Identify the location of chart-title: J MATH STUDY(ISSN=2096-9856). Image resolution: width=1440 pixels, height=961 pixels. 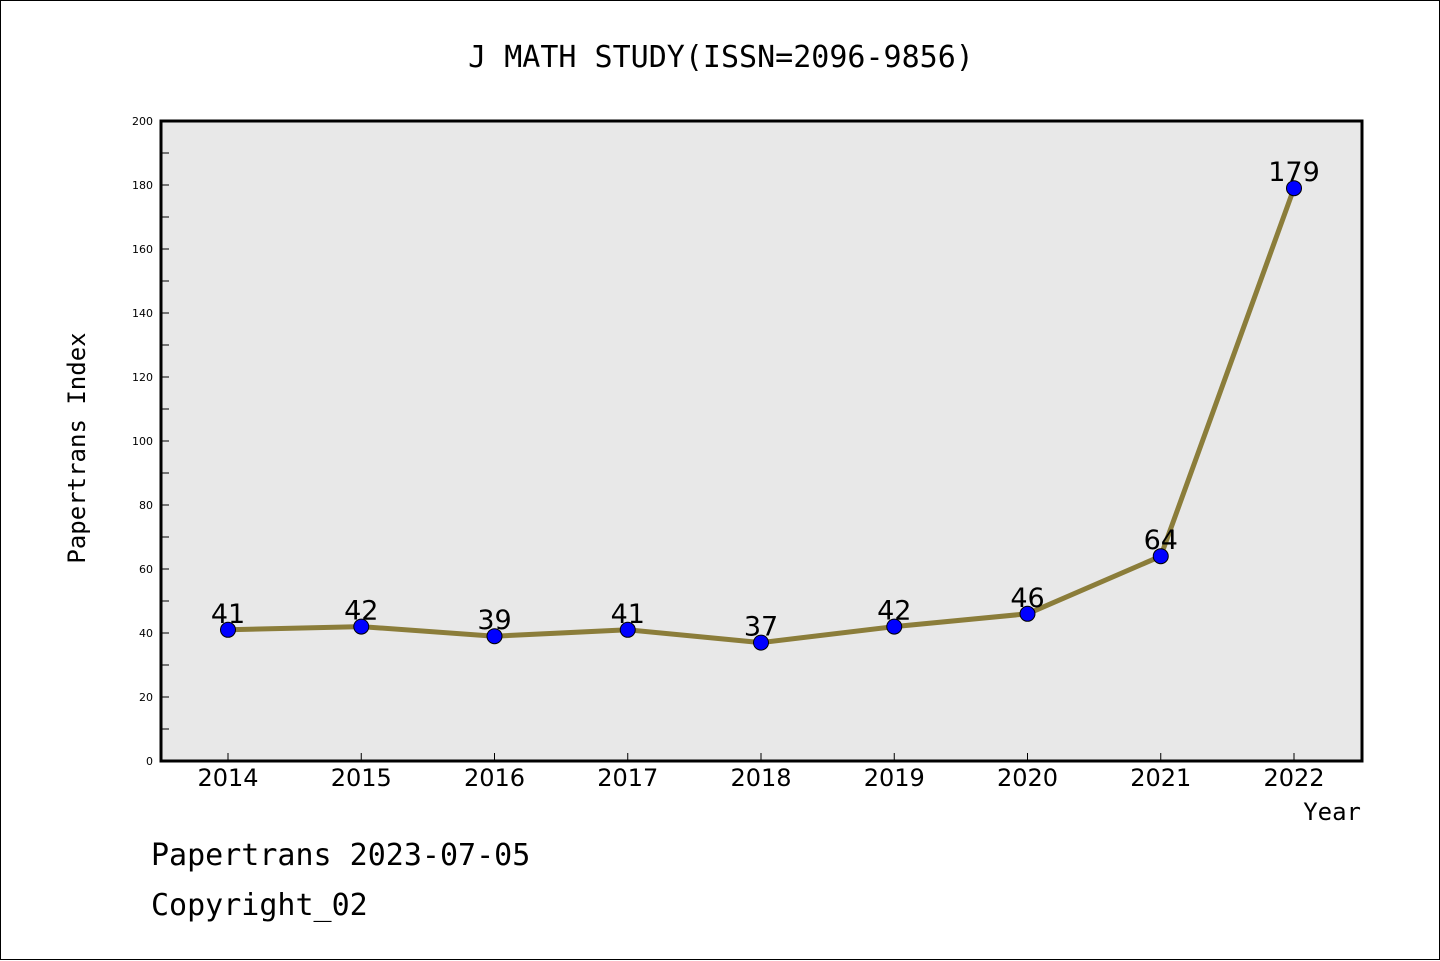
(721, 57).